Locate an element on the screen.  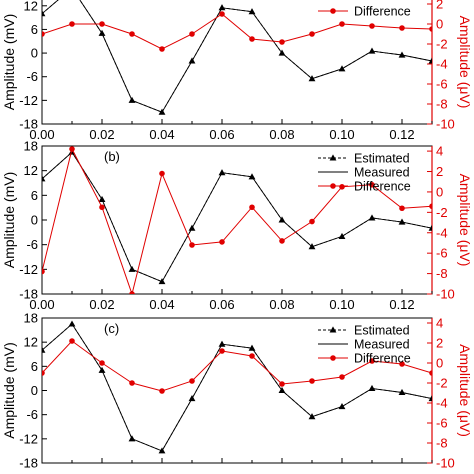
y-right-tick-label: -2 is located at coordinates (442, 212).